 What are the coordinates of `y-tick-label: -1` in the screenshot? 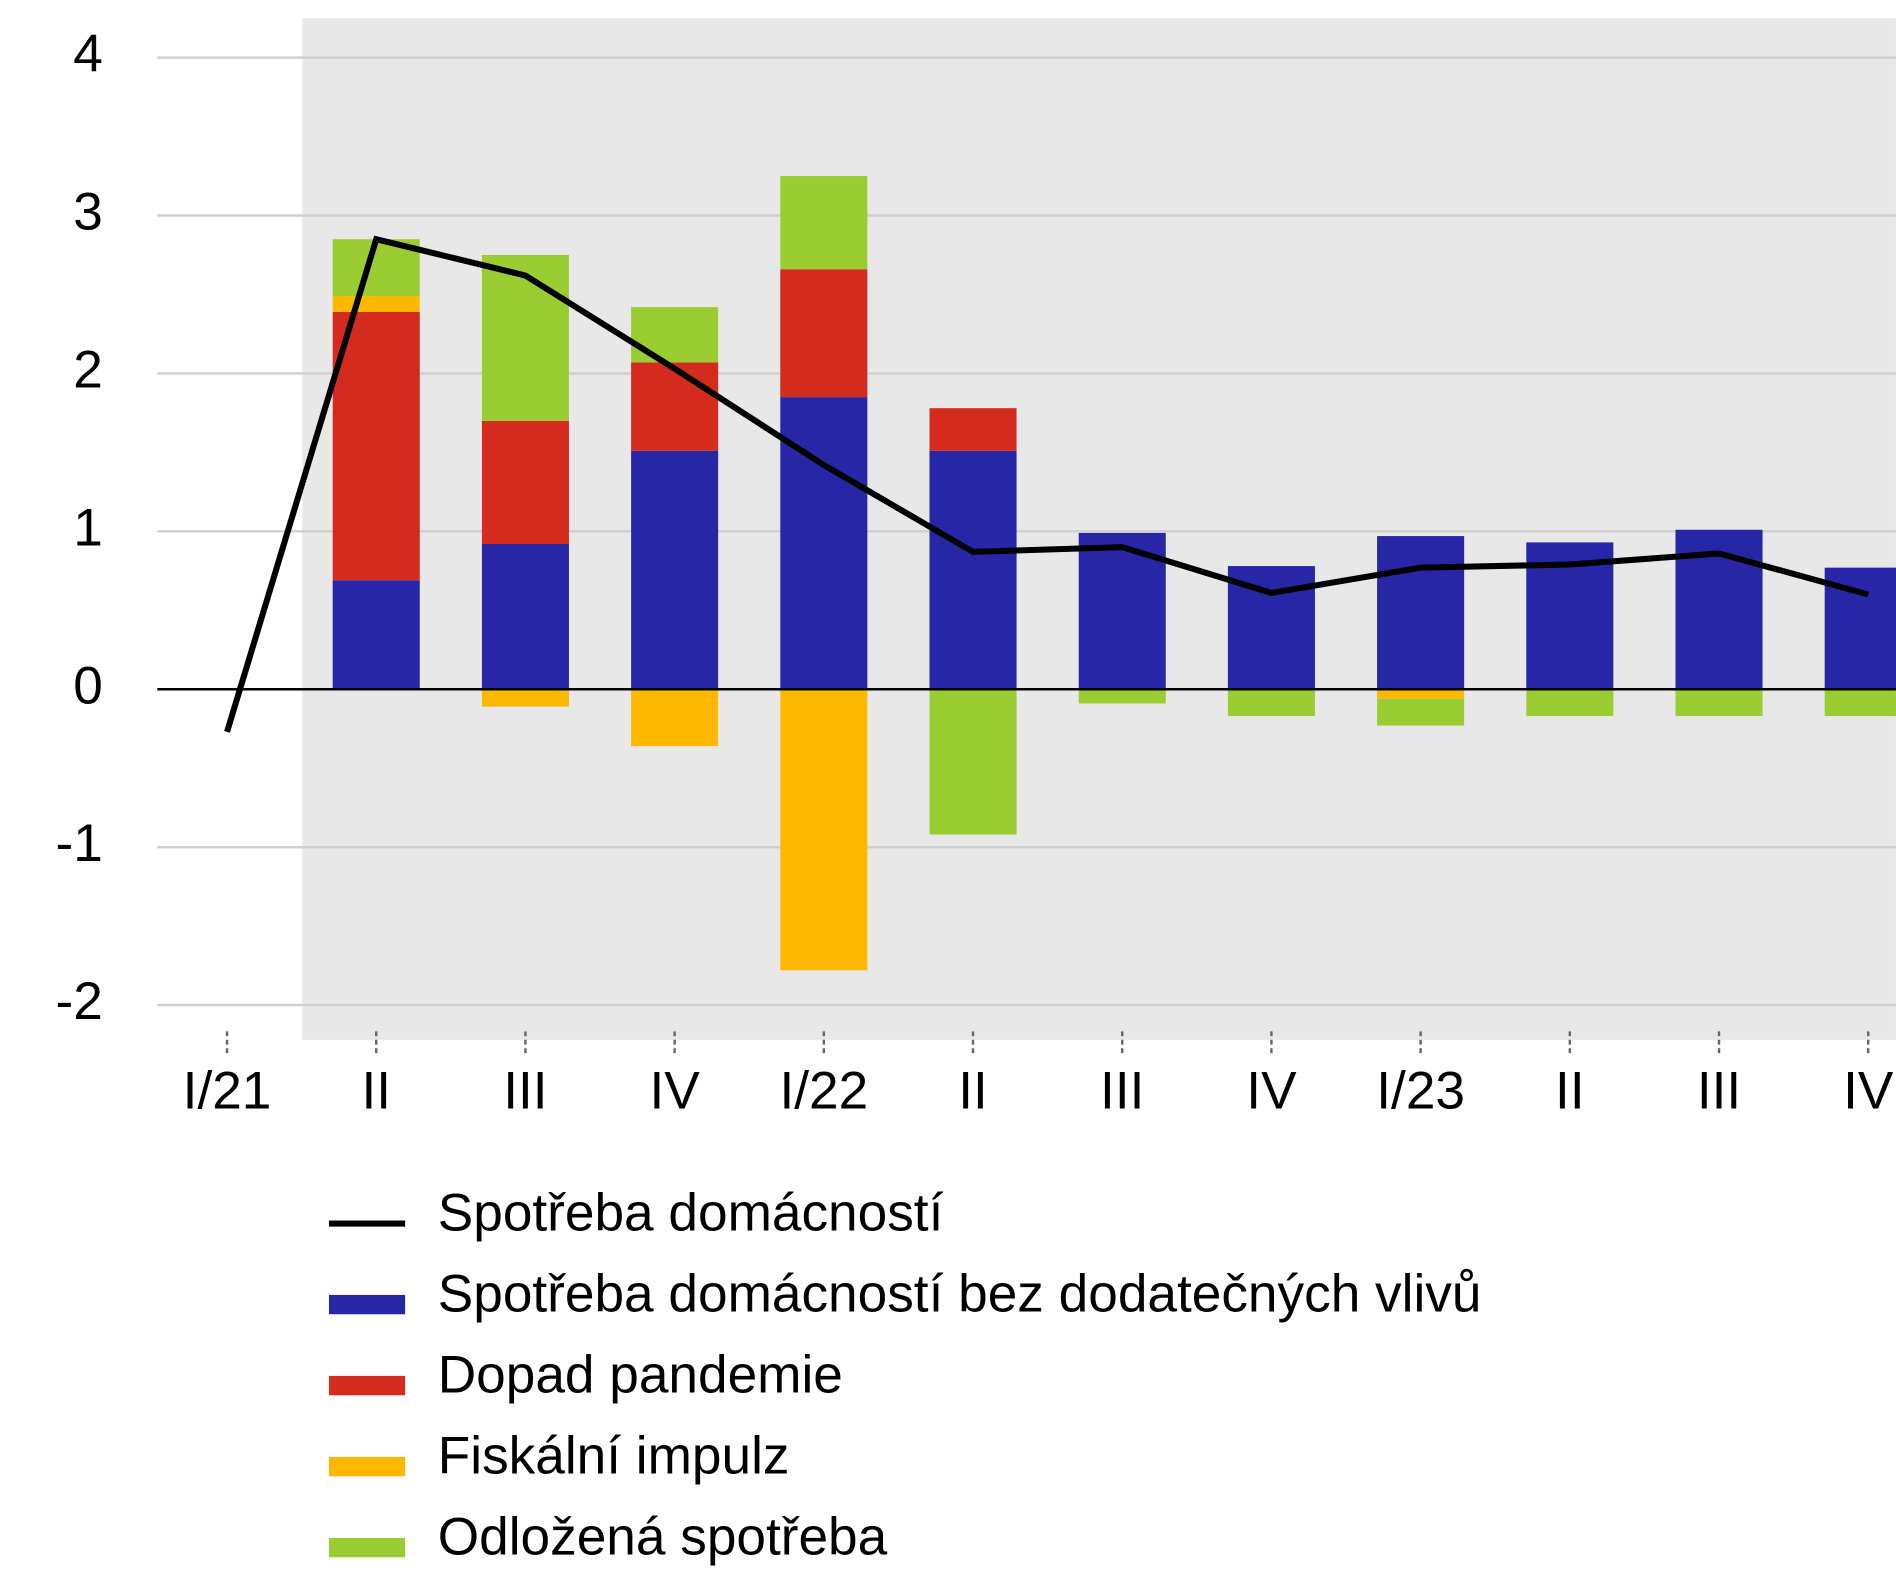 It's located at (79, 843).